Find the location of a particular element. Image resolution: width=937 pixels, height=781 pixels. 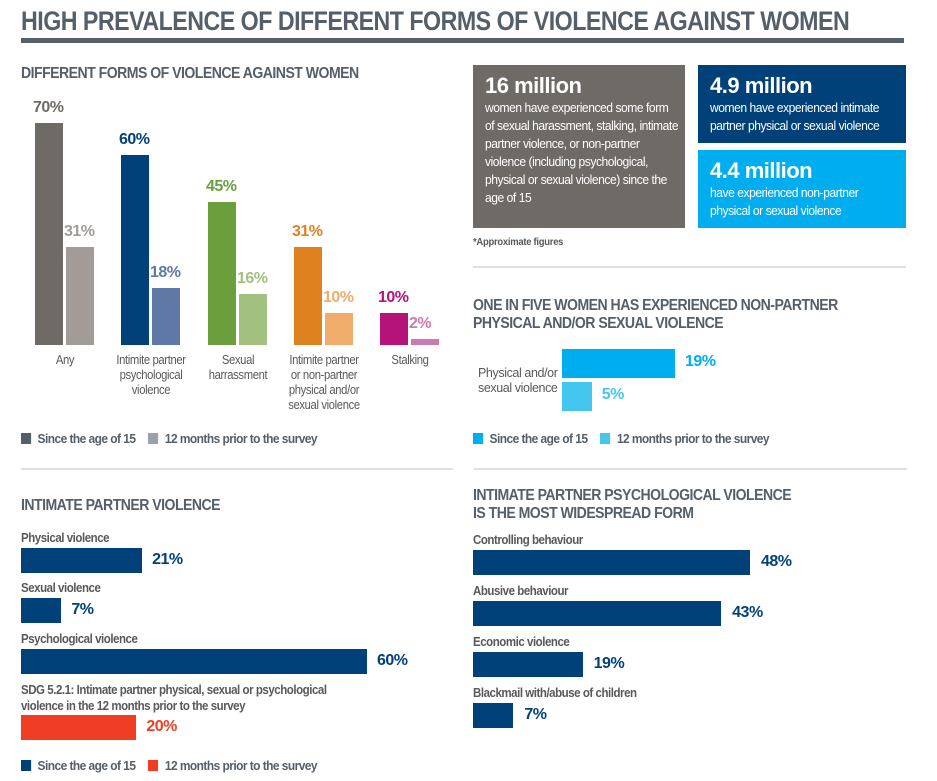

category-label: Stalking is located at coordinates (410, 360).